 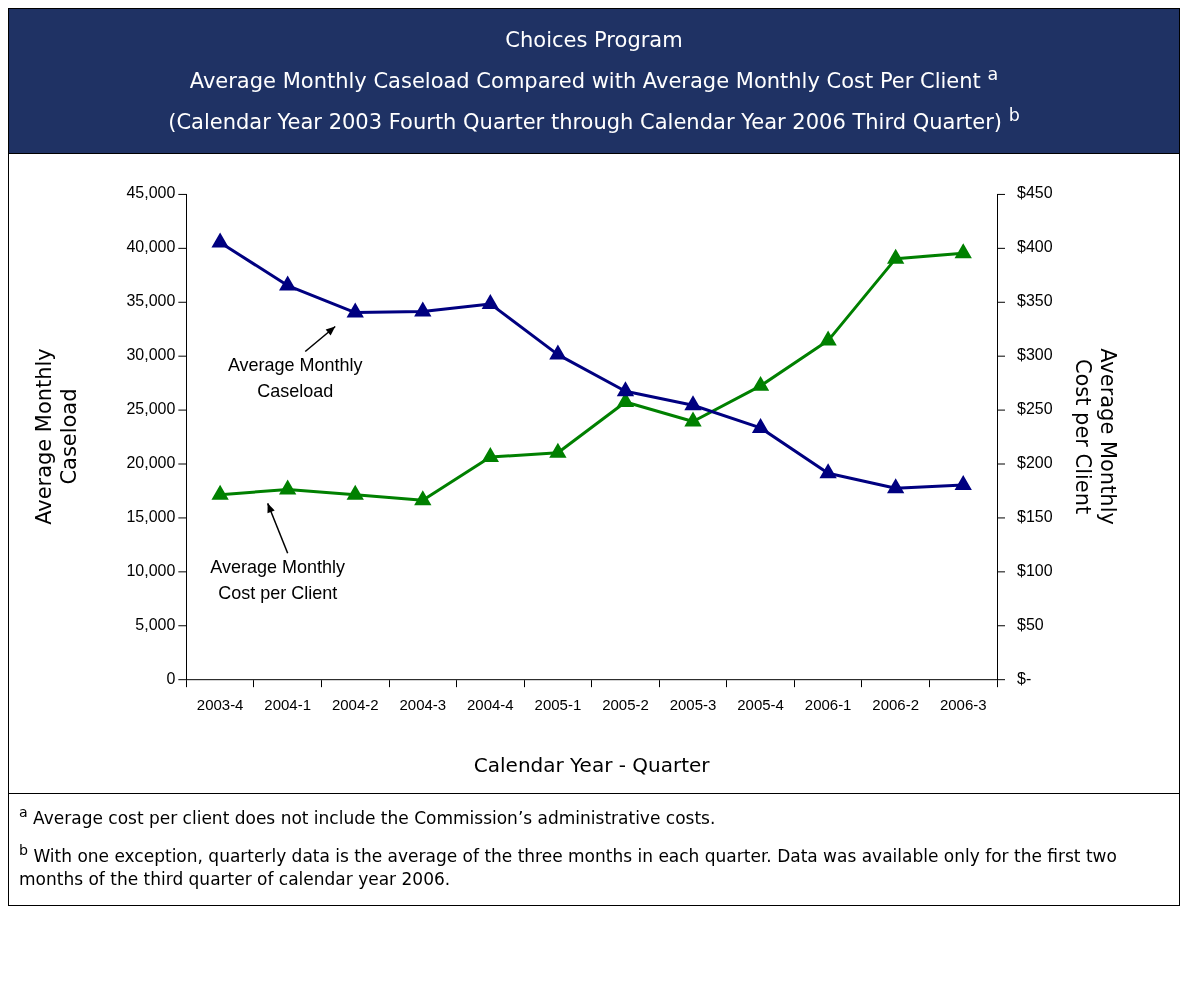 What do you see at coordinates (151, 408) in the screenshot?
I see `y-tick-label: 25,000` at bounding box center [151, 408].